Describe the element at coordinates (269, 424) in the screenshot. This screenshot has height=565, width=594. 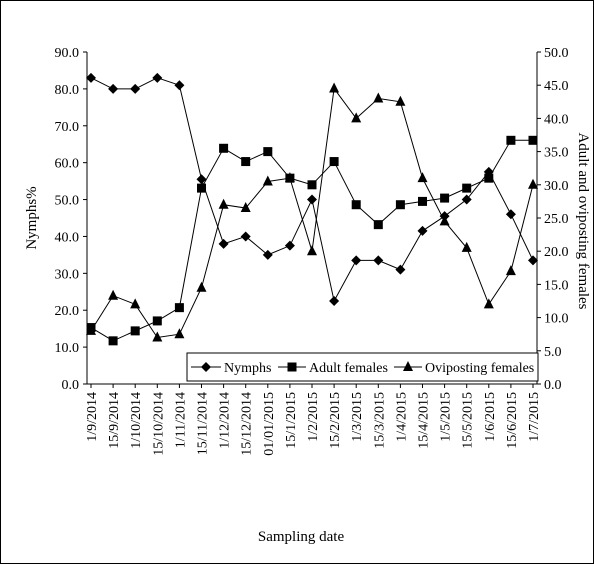
I see `x-tick-label: 01/01/2015` at that location.